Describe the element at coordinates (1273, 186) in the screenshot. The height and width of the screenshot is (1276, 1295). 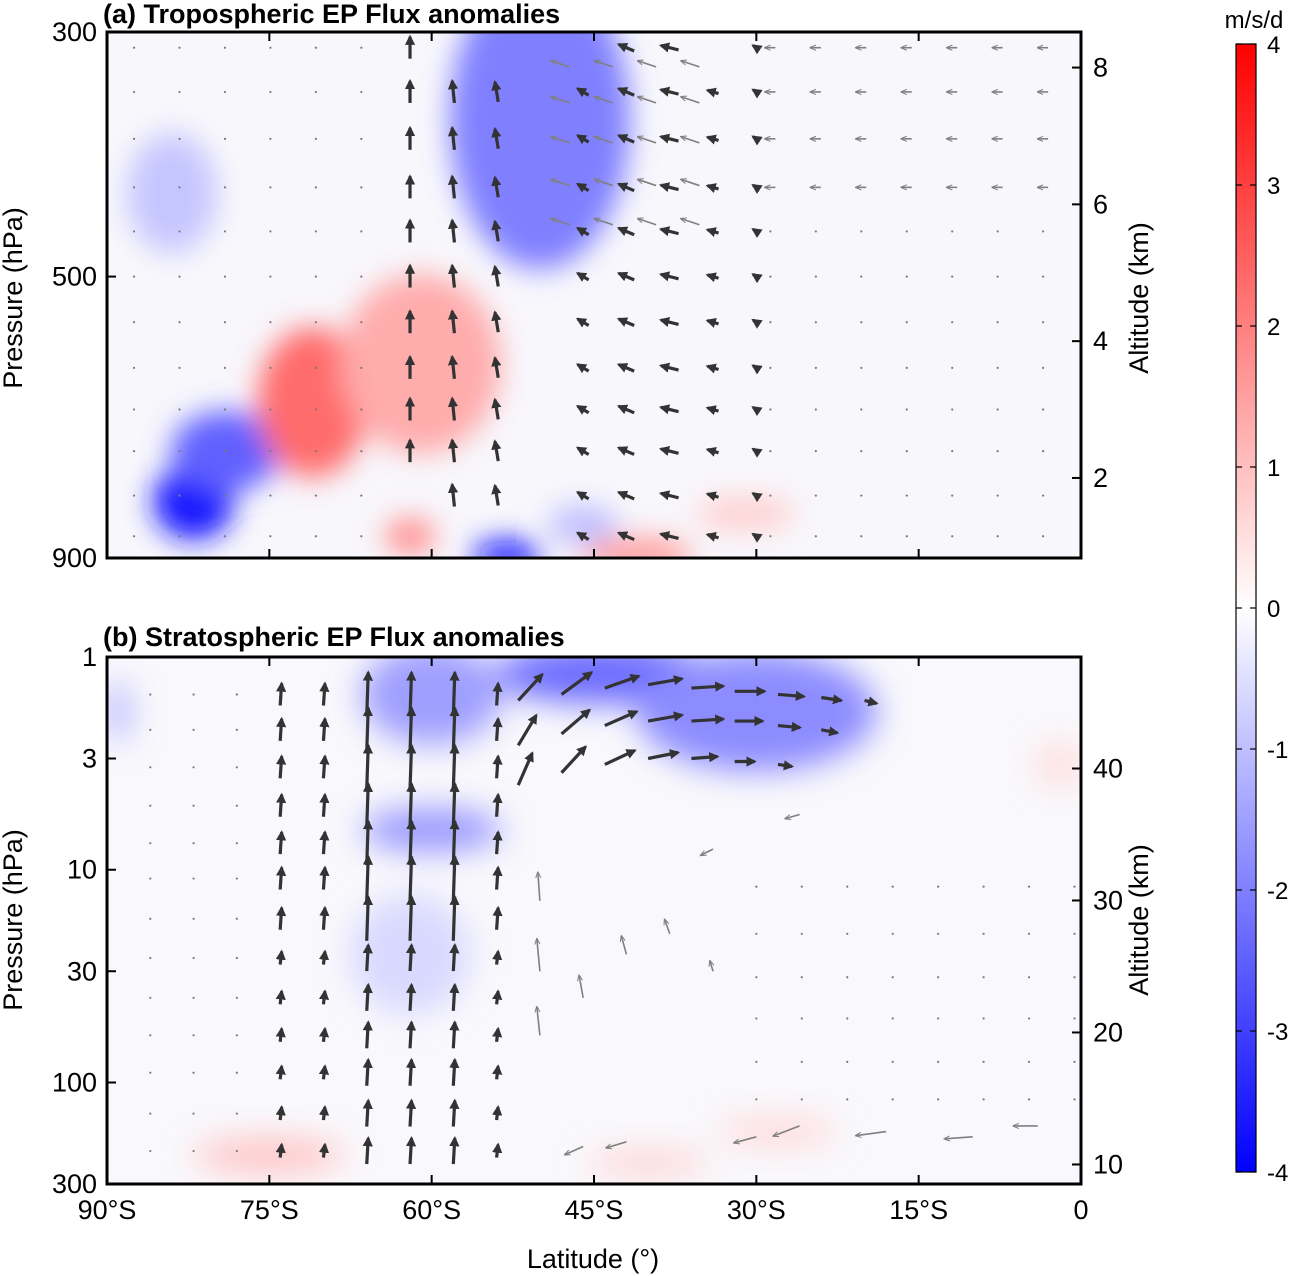
I see `colorbar-tick-label: 3` at that location.